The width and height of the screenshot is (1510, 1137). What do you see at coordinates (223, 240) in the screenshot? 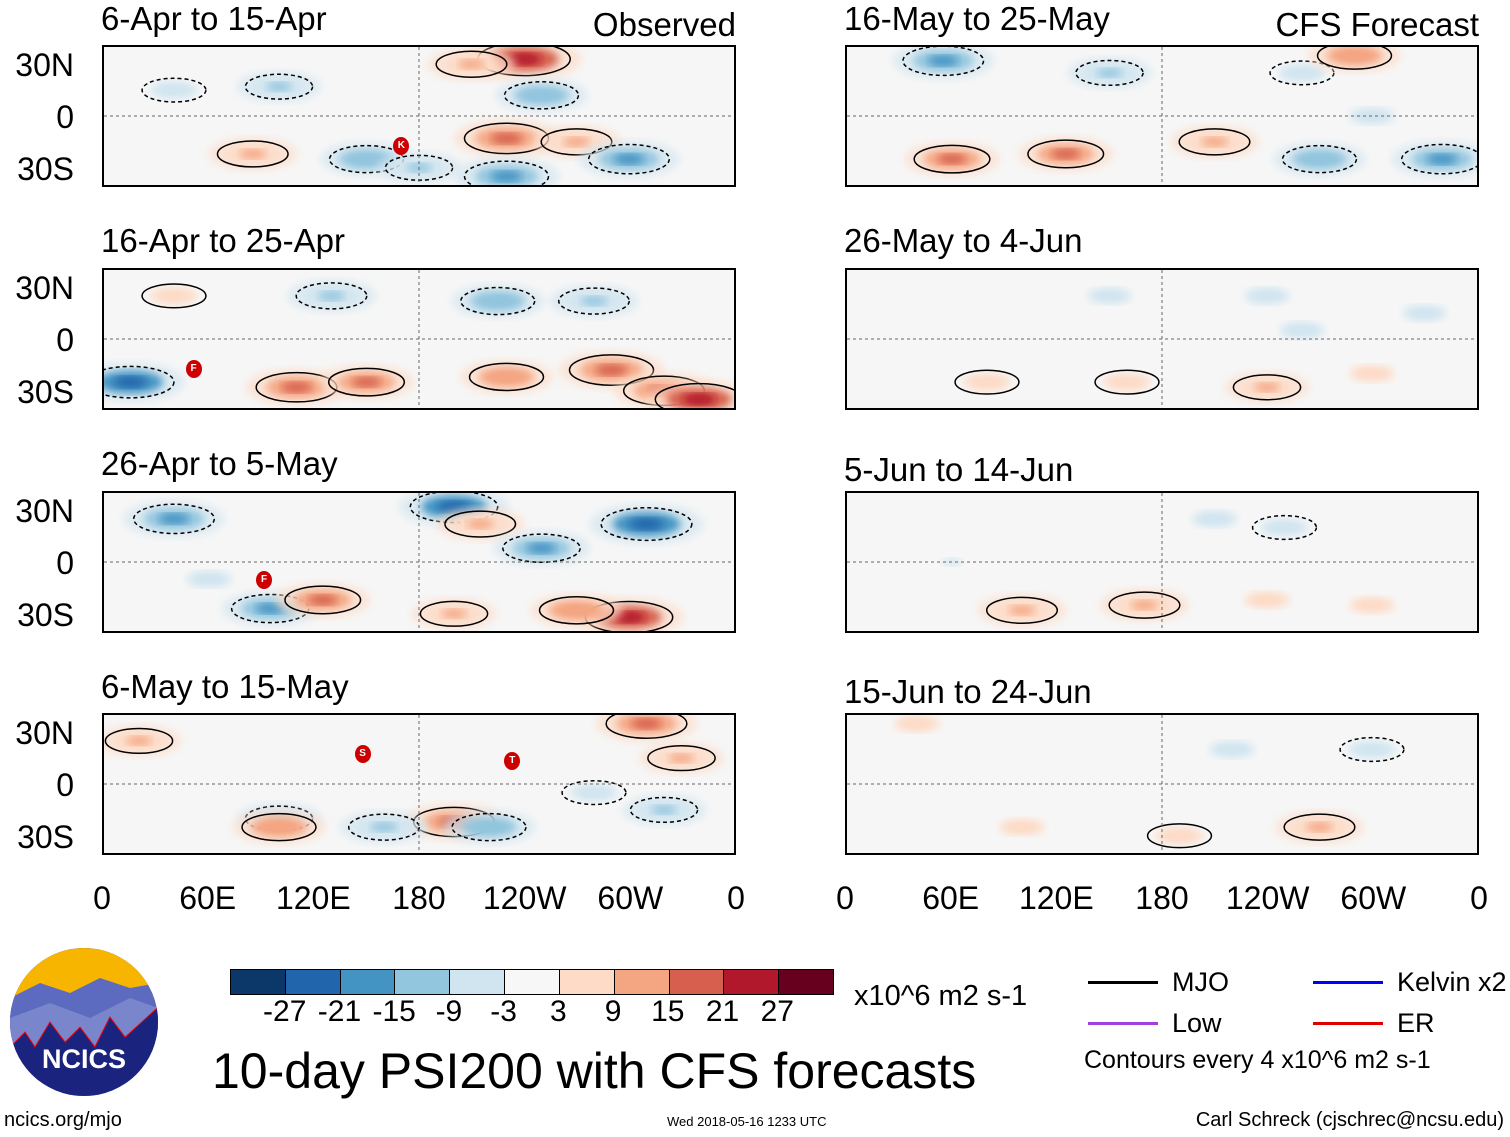
I see `panel-title: 16-Apr to 25-Apr` at bounding box center [223, 240].